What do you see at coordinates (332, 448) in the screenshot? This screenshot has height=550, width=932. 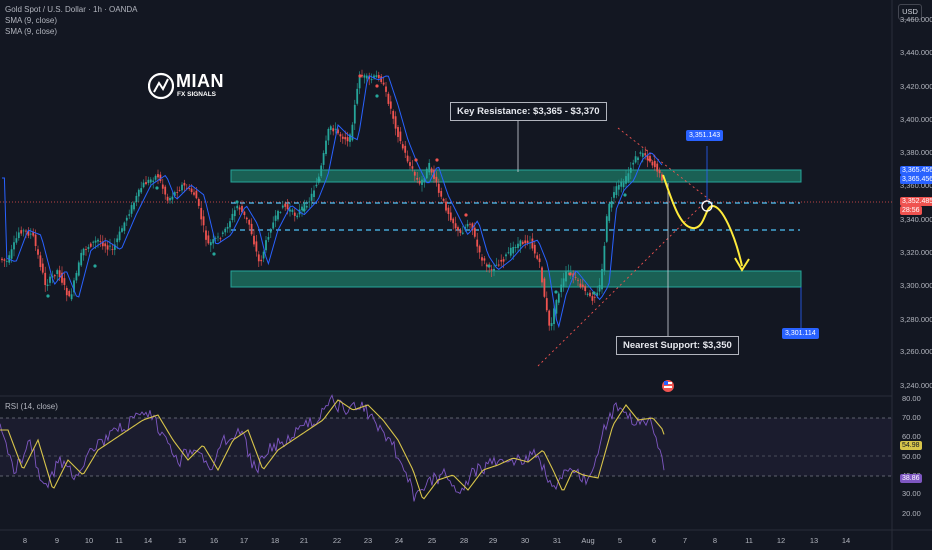 I see `rsi-line` at bounding box center [332, 448].